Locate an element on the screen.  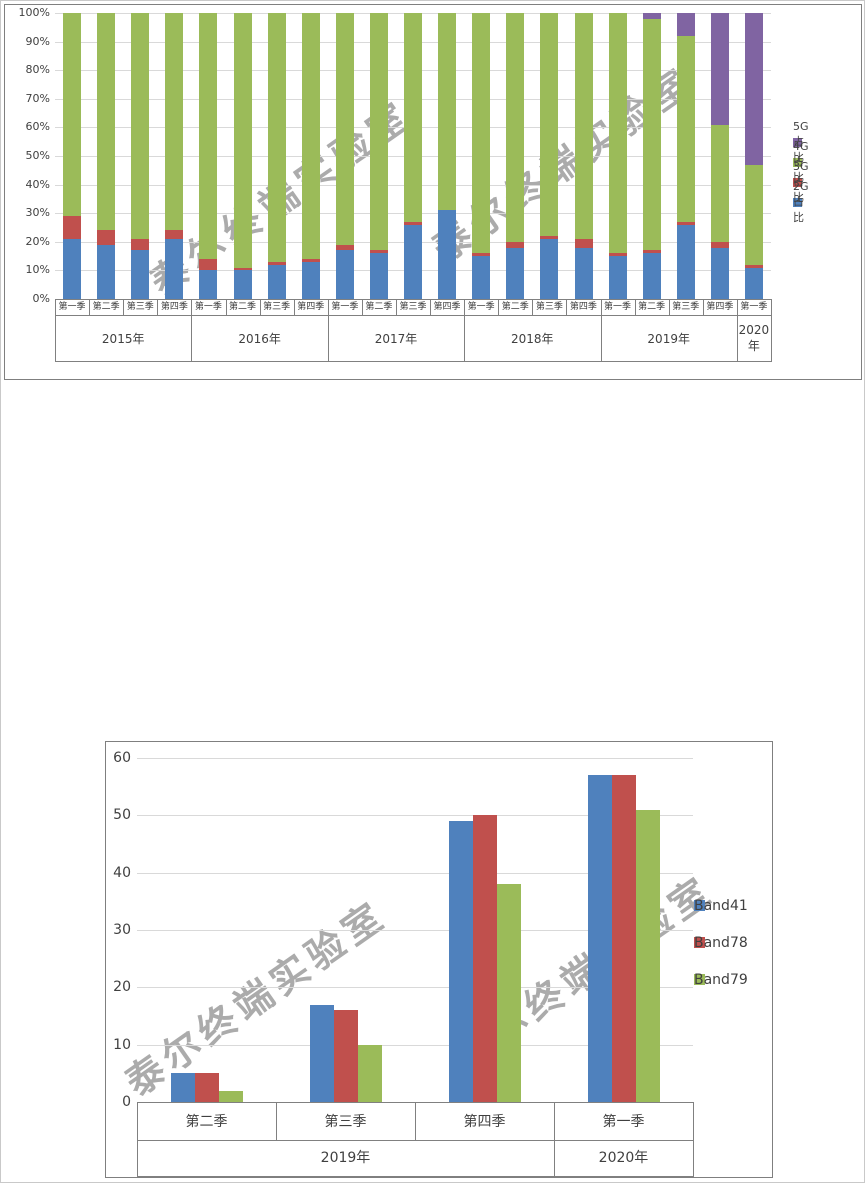
x-year-label: 2016年 is located at coordinates (259, 339).